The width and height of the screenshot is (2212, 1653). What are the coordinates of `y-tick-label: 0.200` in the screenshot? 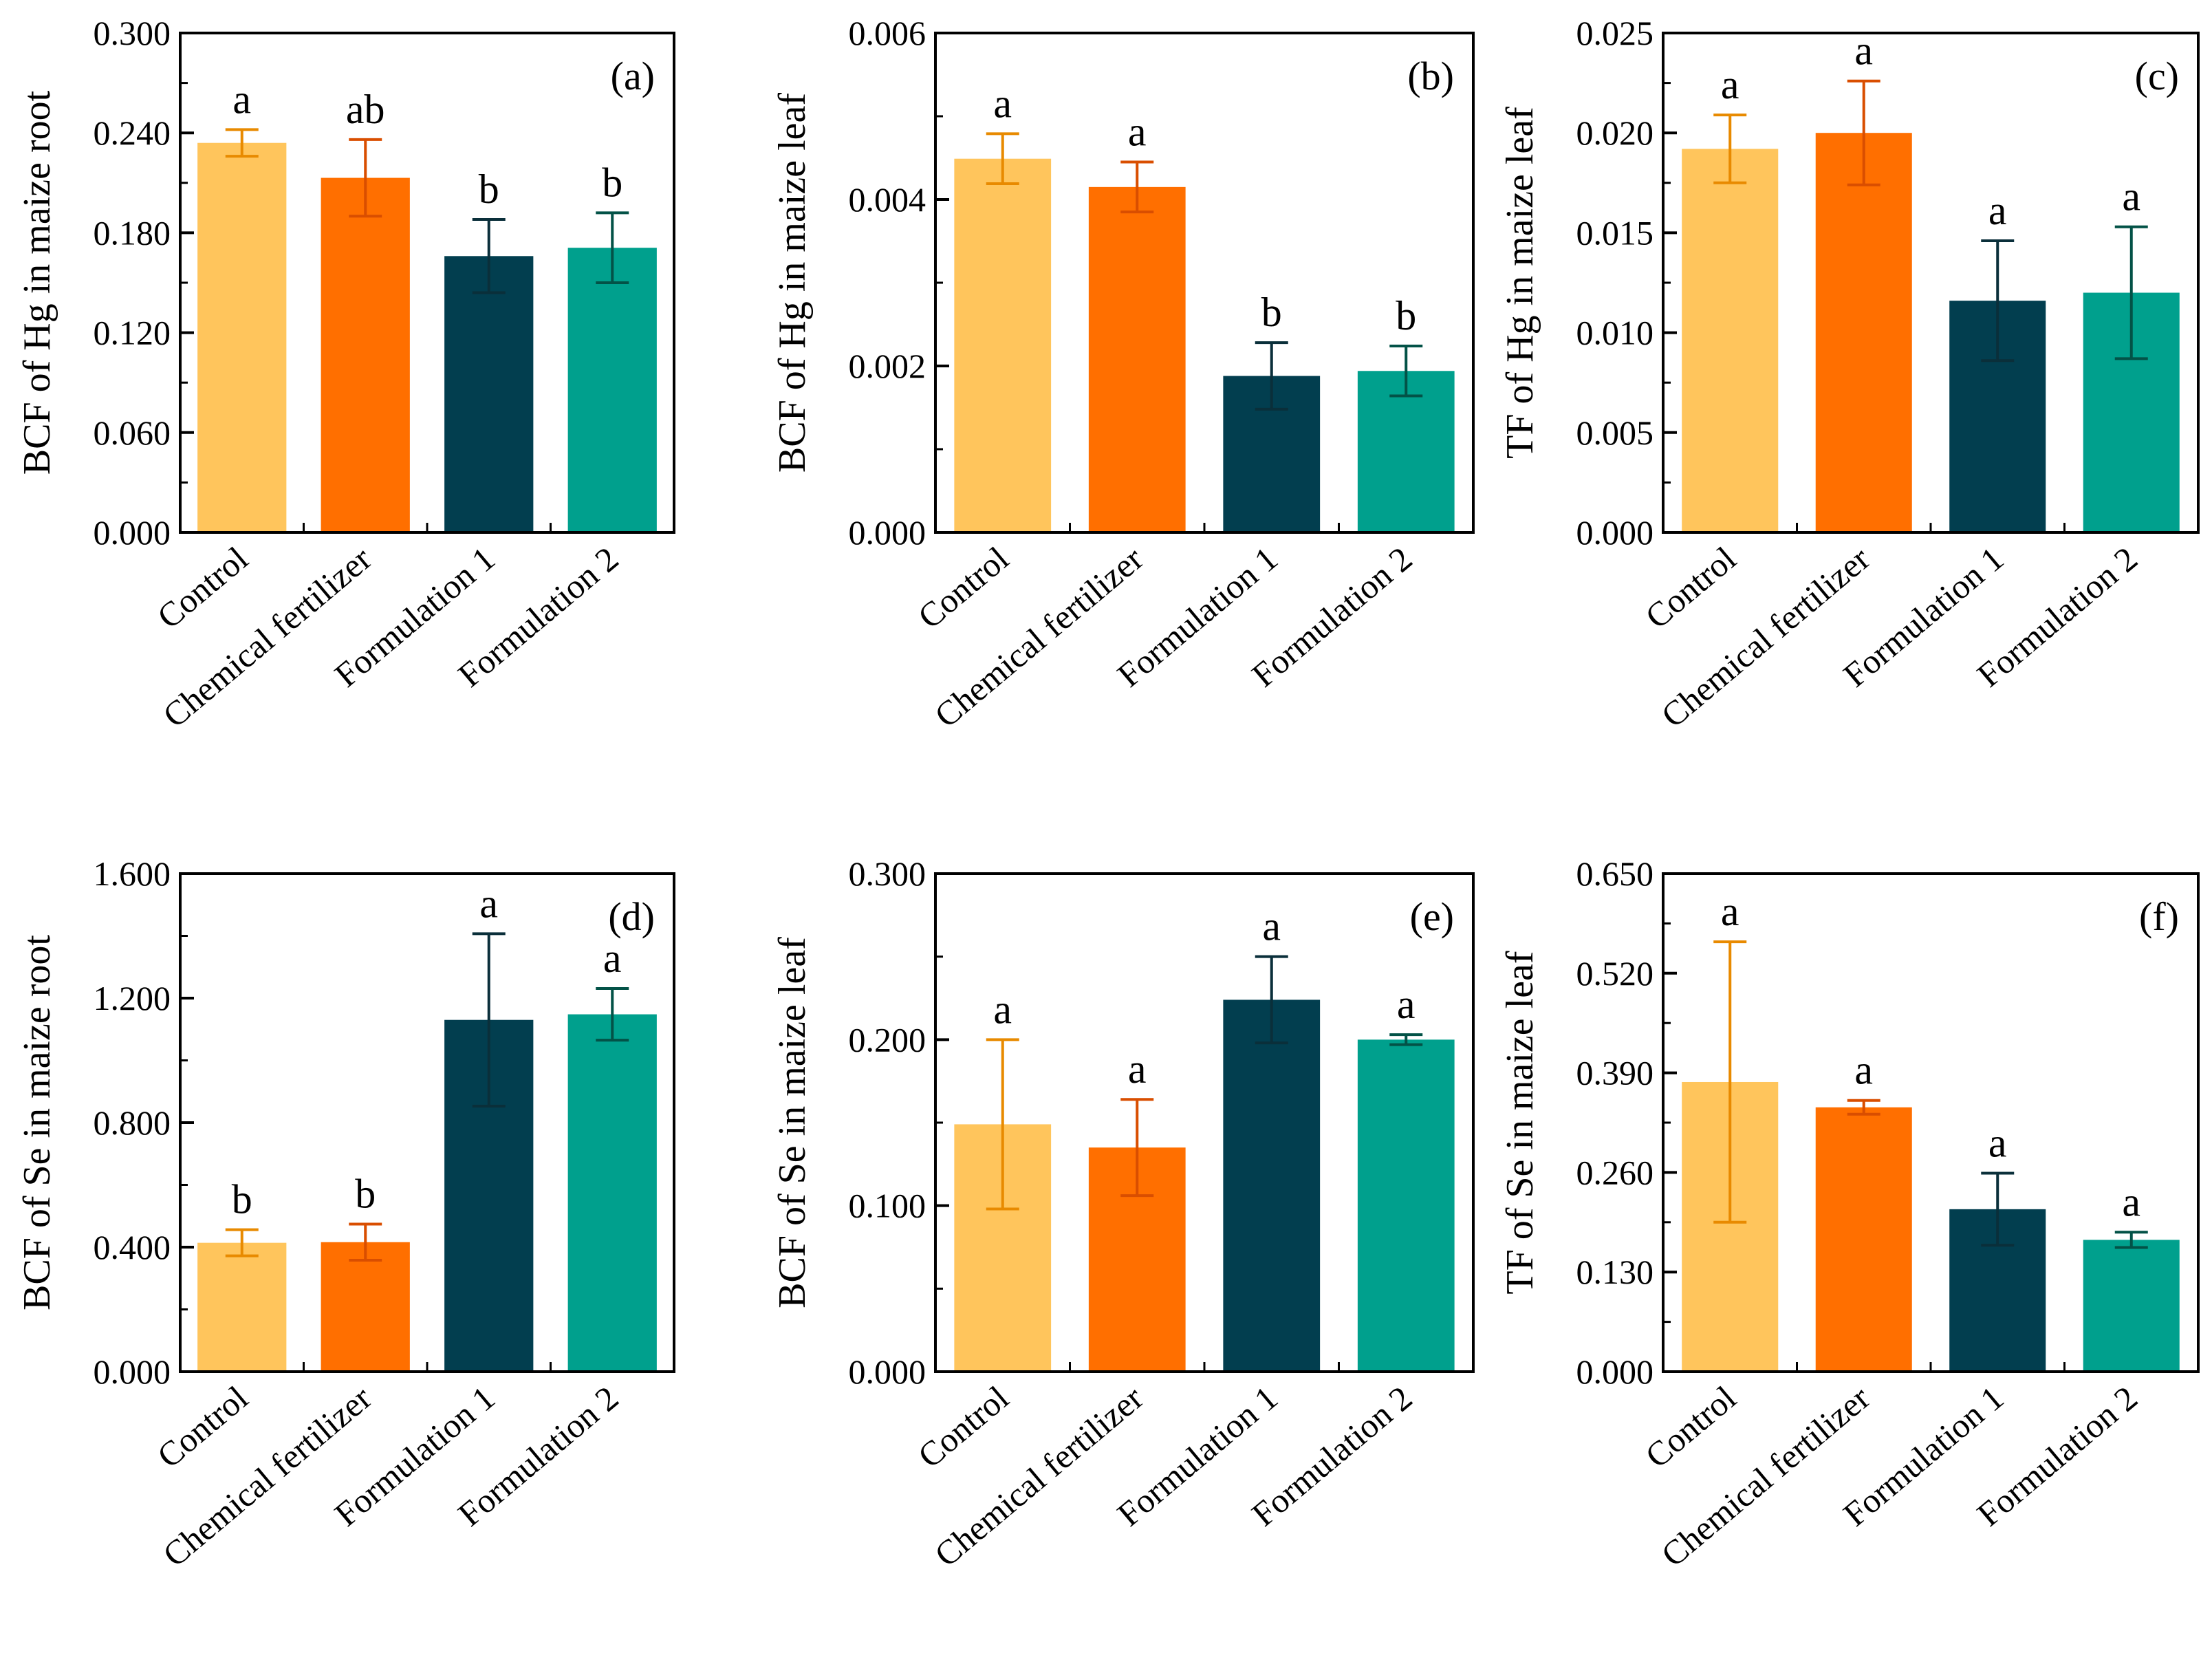 It's located at (887, 1039).